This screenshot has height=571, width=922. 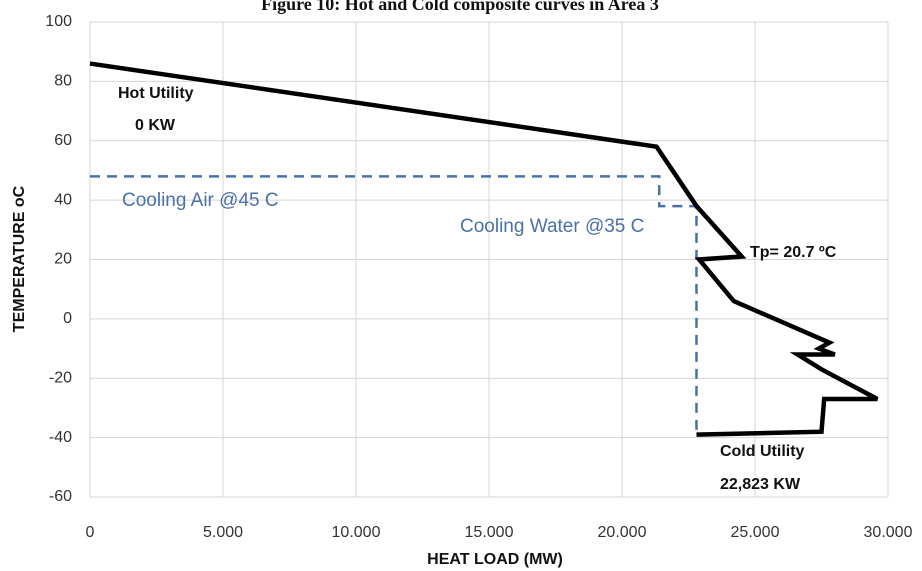 What do you see at coordinates (762, 451) in the screenshot?
I see `annotation: Cold Utility` at bounding box center [762, 451].